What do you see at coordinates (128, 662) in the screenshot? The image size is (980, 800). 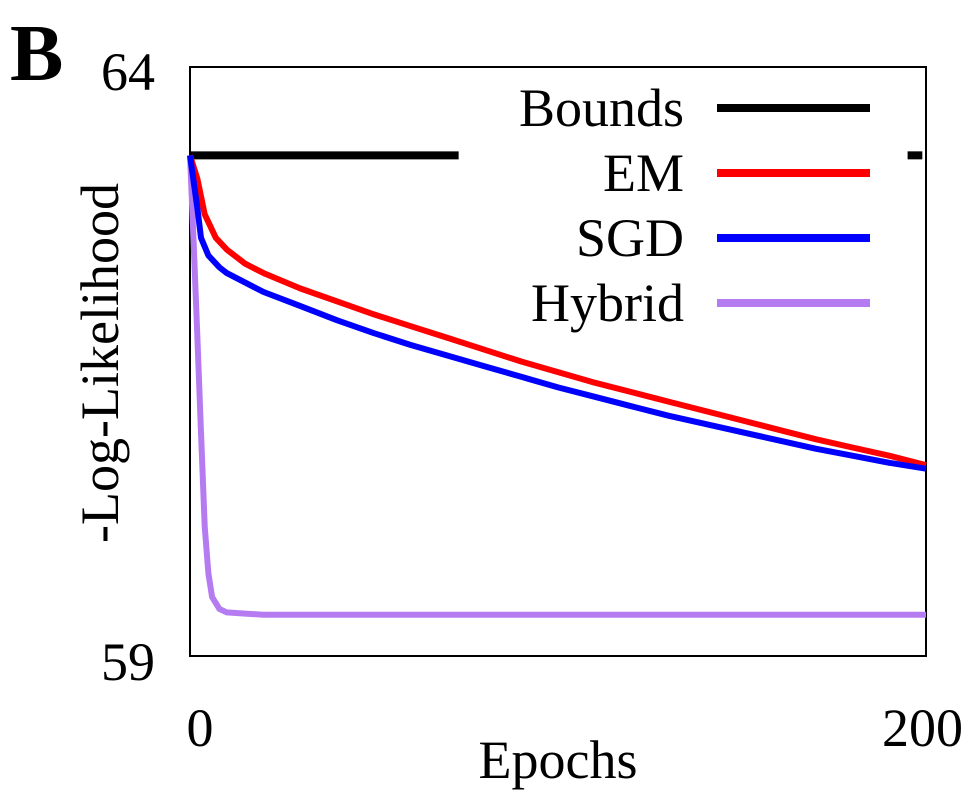 I see `y-tick-label-min: 59` at bounding box center [128, 662].